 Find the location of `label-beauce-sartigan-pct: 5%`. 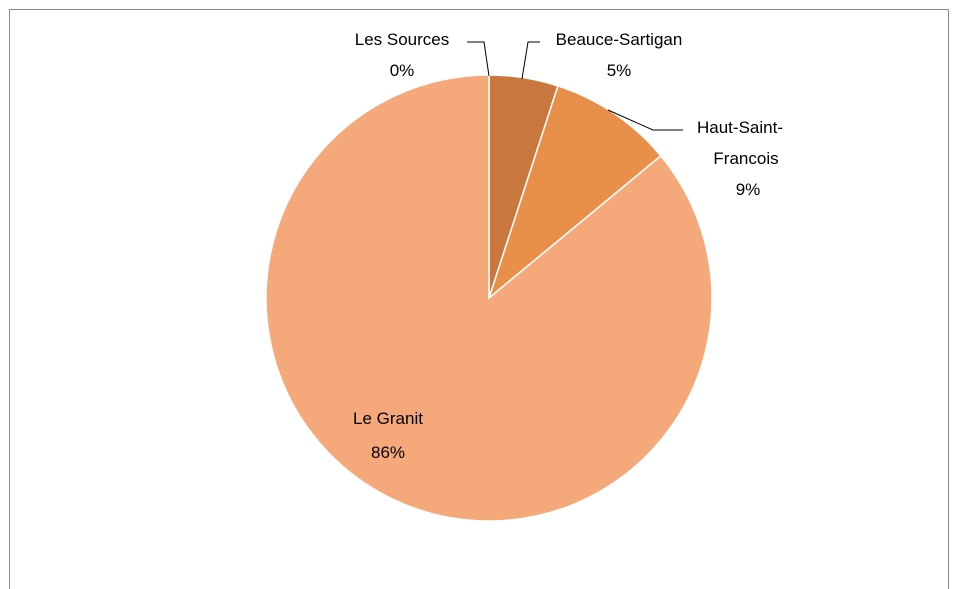

label-beauce-sartigan-pct: 5% is located at coordinates (619, 70).